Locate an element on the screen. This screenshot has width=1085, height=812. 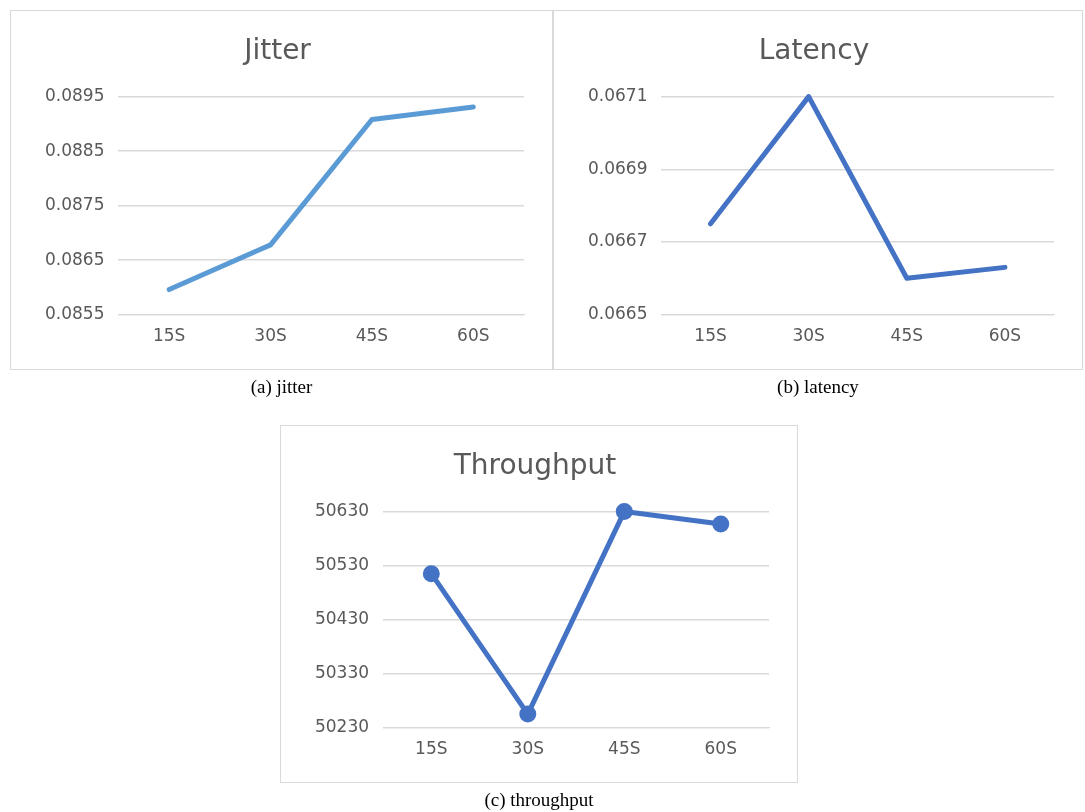
y-tick-label: 0.0875 is located at coordinates (75, 204).